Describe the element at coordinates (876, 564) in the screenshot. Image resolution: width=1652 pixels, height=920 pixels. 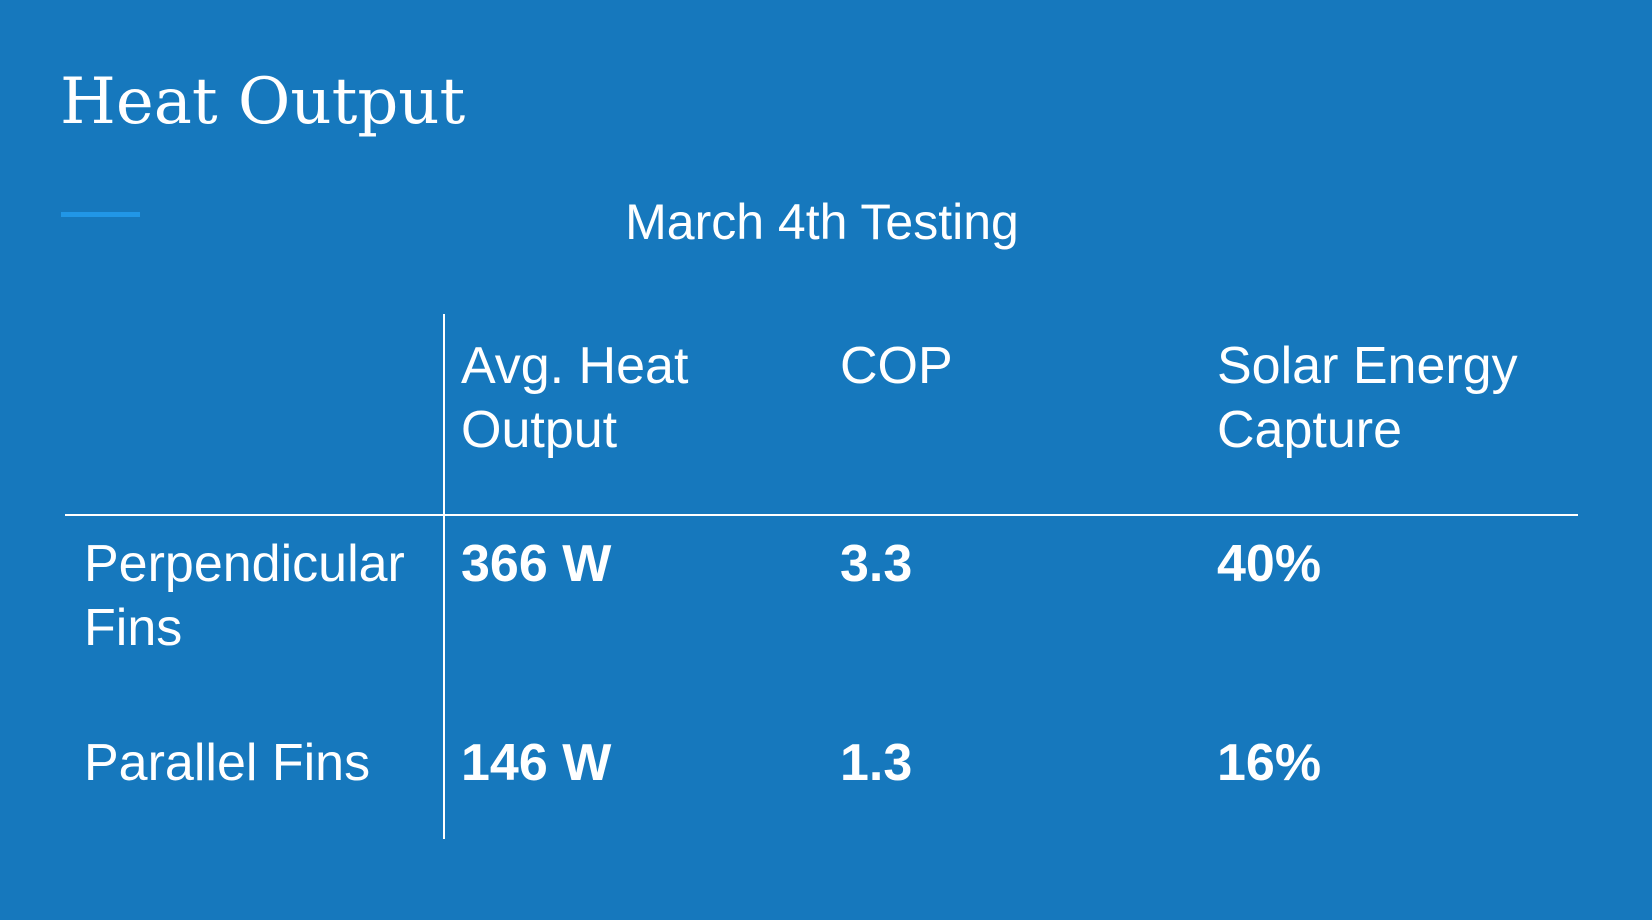
I see `table-cell: 3.3` at that location.